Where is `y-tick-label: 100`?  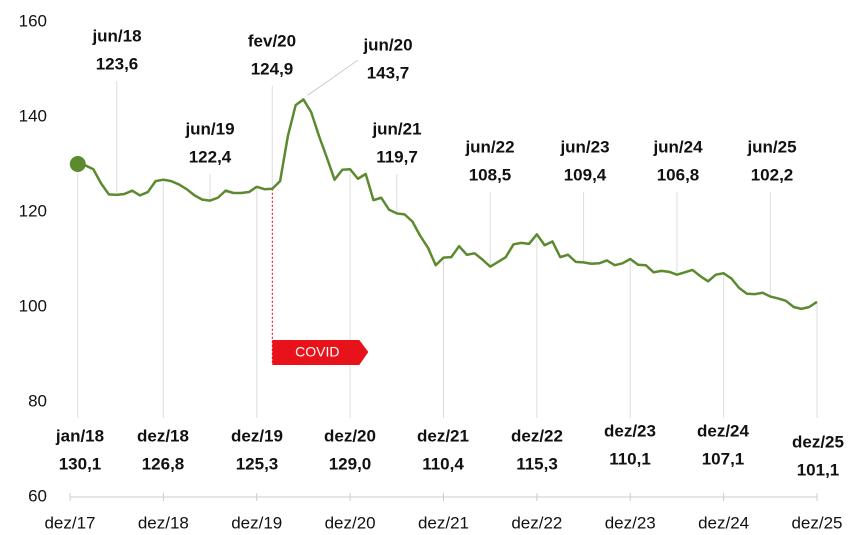
y-tick-label: 100 is located at coordinates (33, 305).